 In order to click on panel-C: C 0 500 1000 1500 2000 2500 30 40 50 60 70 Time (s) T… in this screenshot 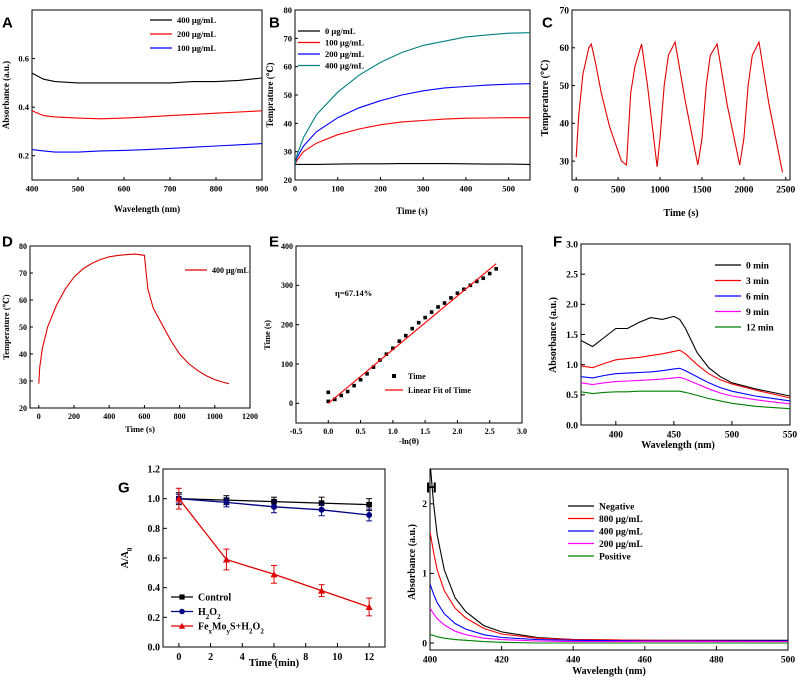, I will do `click(668, 112)`.